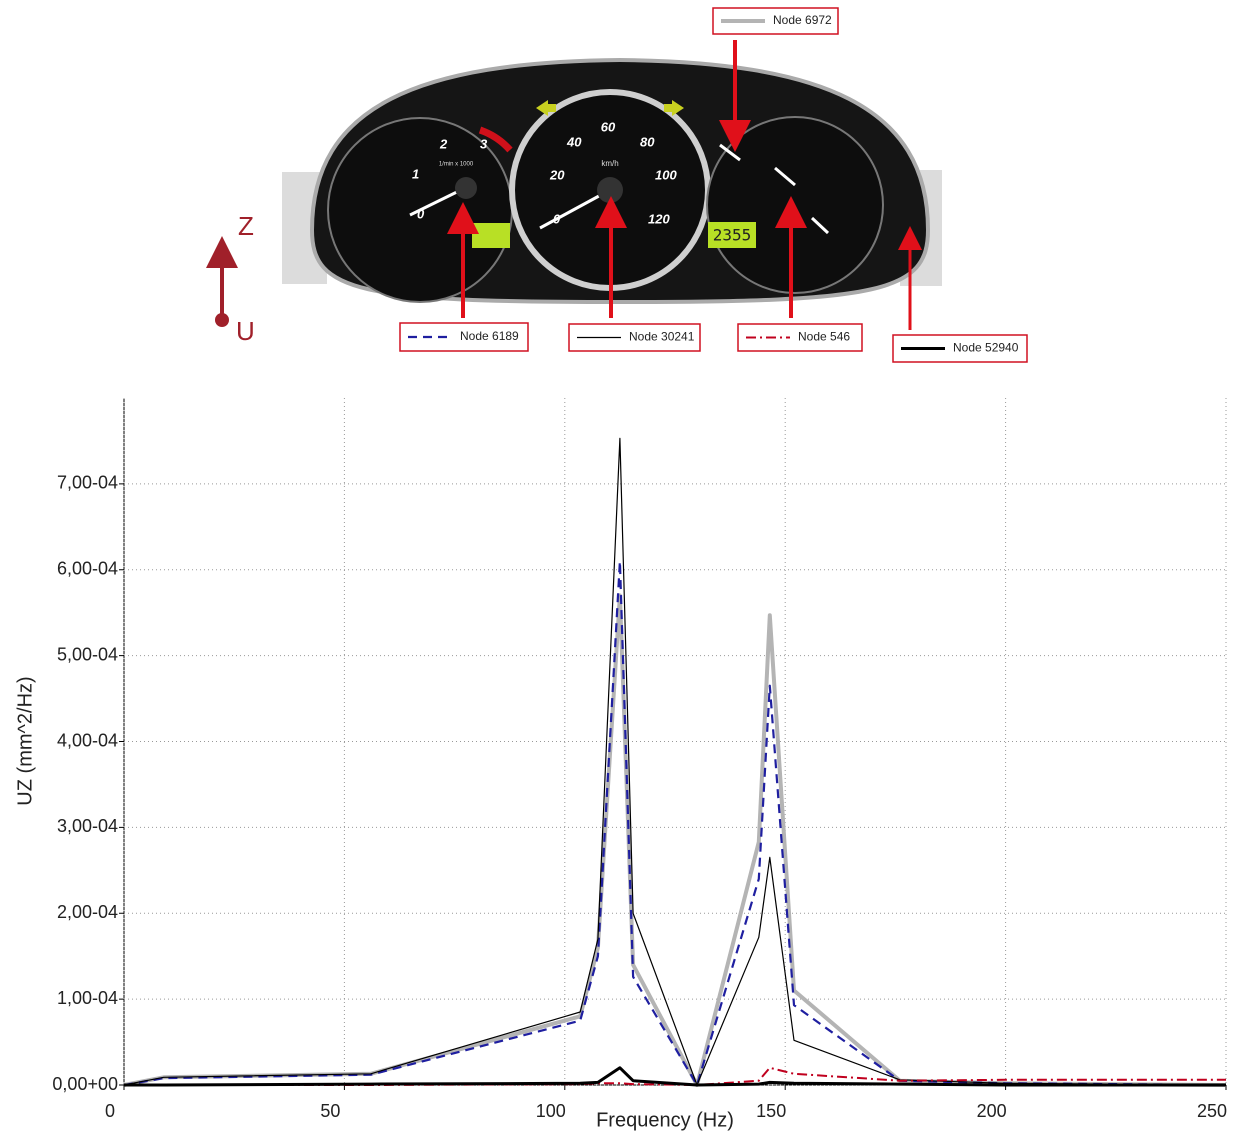 This screenshot has height=1134, width=1239. Describe the element at coordinates (802, 20) in the screenshot. I see `legend-label: Node 6972` at that location.